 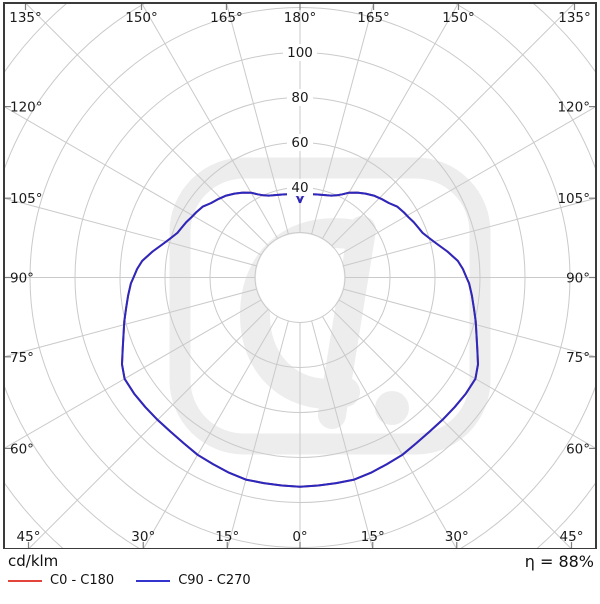 I want to click on radial-label-80: 80, so click(x=299, y=98).